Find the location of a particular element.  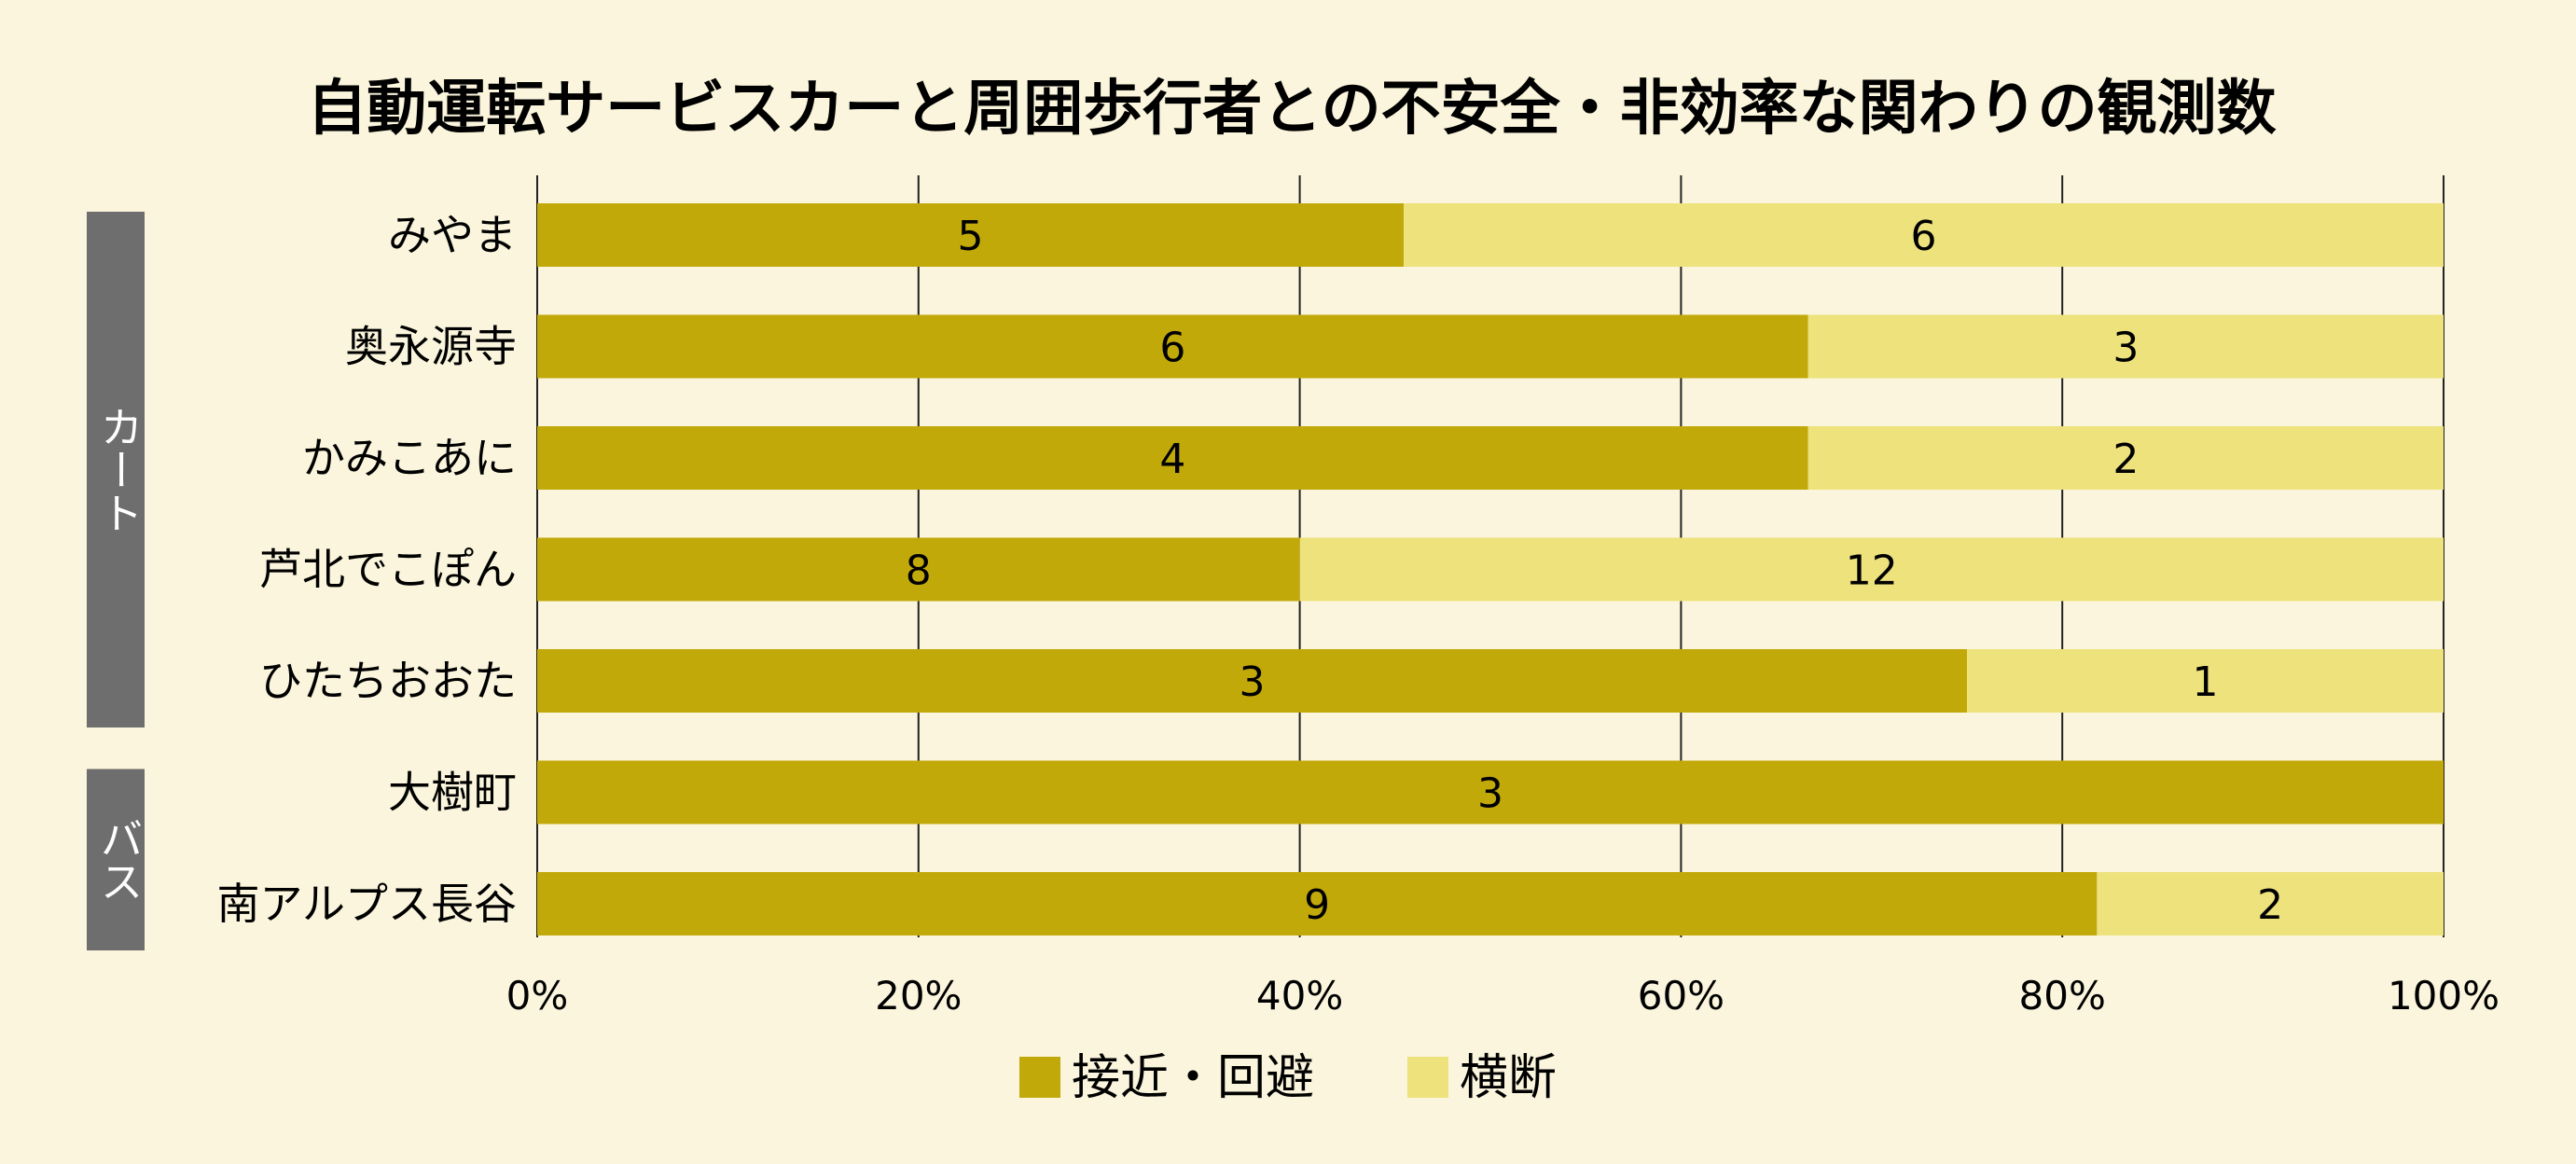

category-label: 奥永源寺 is located at coordinates (431, 347).